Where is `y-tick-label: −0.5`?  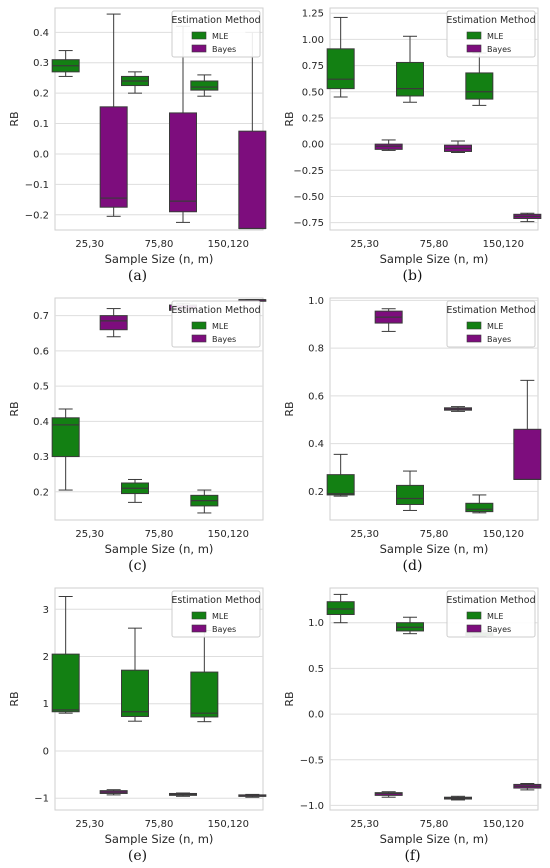
y-tick-label: −0.5 is located at coordinates (312, 760).